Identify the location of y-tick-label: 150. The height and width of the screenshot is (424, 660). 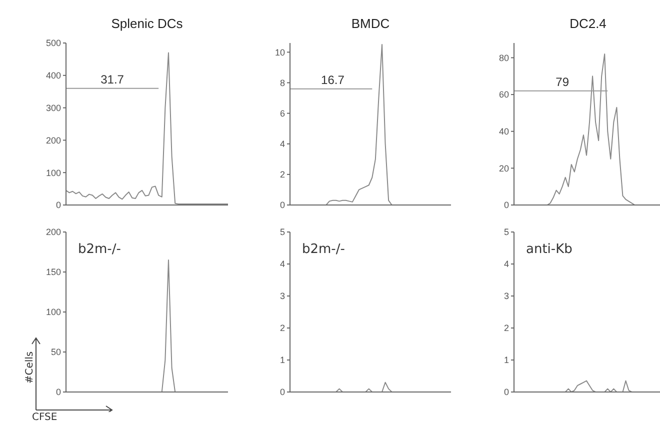
(53, 272).